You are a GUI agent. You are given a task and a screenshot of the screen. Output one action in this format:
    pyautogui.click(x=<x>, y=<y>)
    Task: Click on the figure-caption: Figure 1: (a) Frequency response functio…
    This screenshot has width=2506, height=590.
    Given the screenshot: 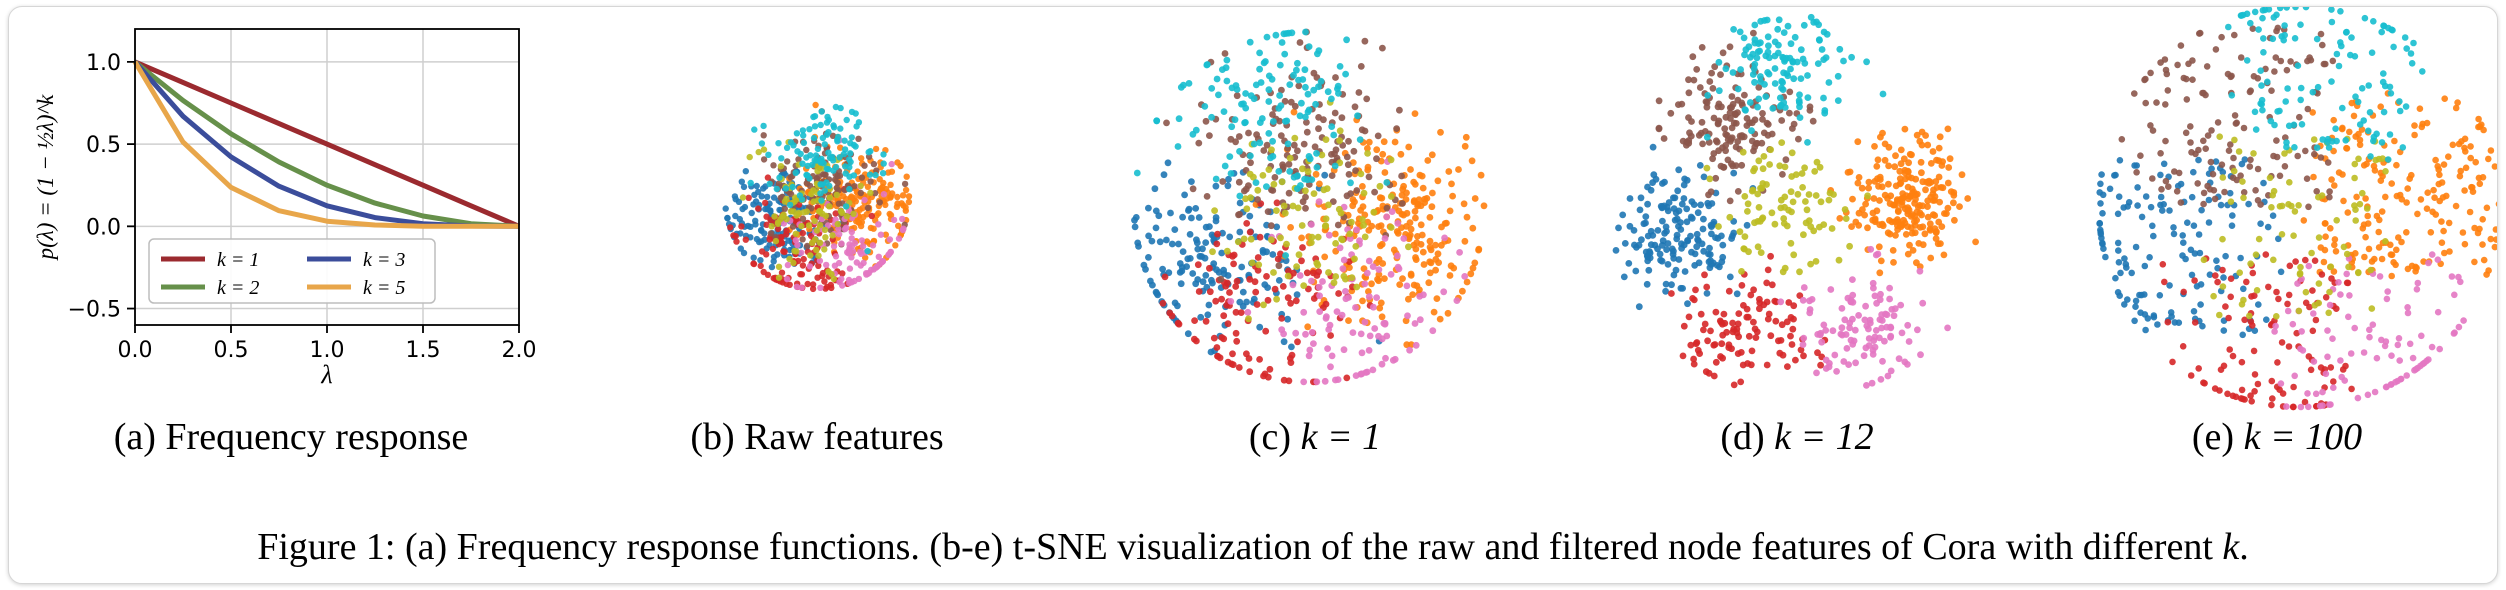 What is the action you would take?
    pyautogui.click(x=1253, y=547)
    